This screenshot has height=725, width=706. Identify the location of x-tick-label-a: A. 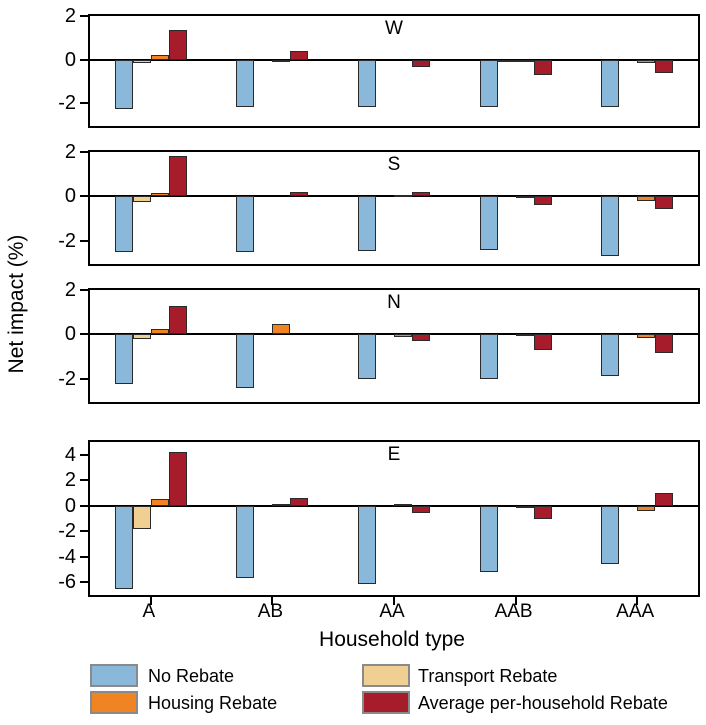
(149, 611).